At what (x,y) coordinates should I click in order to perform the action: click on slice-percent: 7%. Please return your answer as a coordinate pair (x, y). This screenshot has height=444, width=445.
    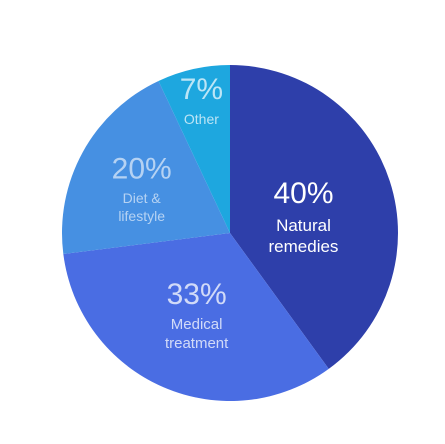
    Looking at the image, I should click on (201, 89).